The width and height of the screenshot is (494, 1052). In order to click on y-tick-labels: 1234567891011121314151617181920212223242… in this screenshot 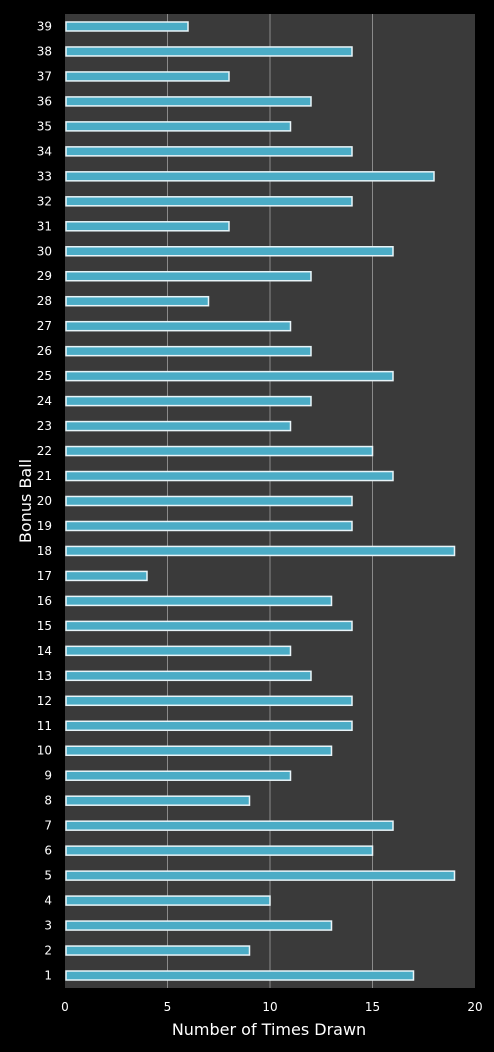, I will do `click(44, 500)`.